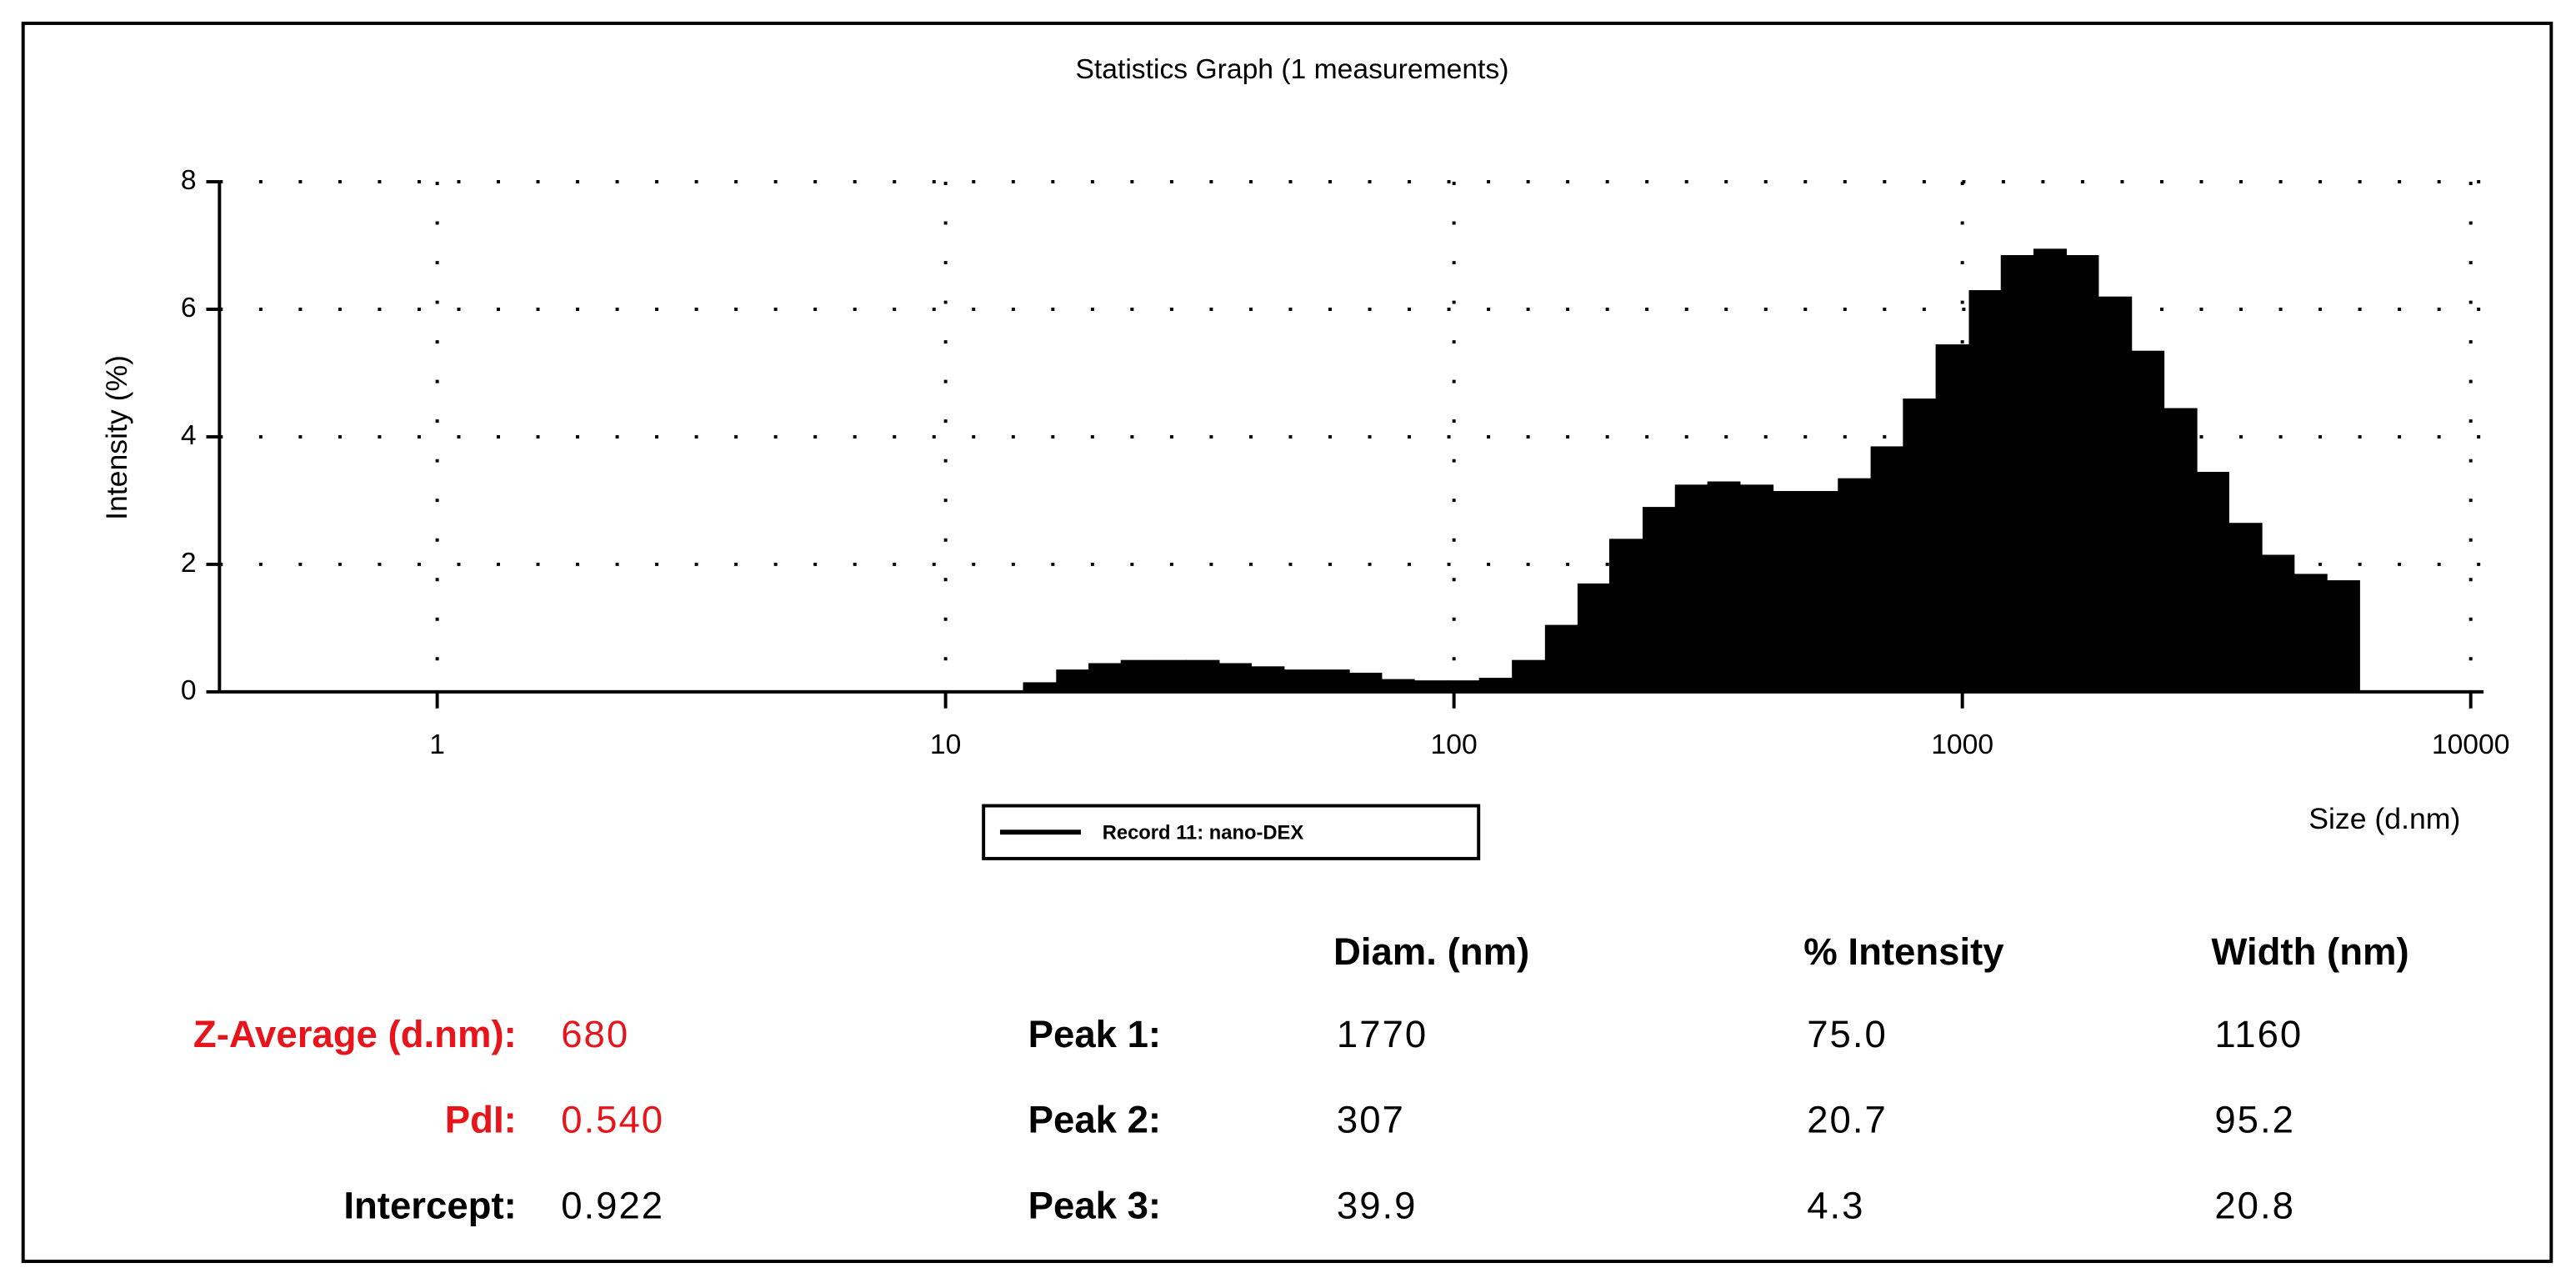 This screenshot has height=1283, width=2576. What do you see at coordinates (355, 1034) in the screenshot?
I see `summary-label: Z-Average (d.nm):` at bounding box center [355, 1034].